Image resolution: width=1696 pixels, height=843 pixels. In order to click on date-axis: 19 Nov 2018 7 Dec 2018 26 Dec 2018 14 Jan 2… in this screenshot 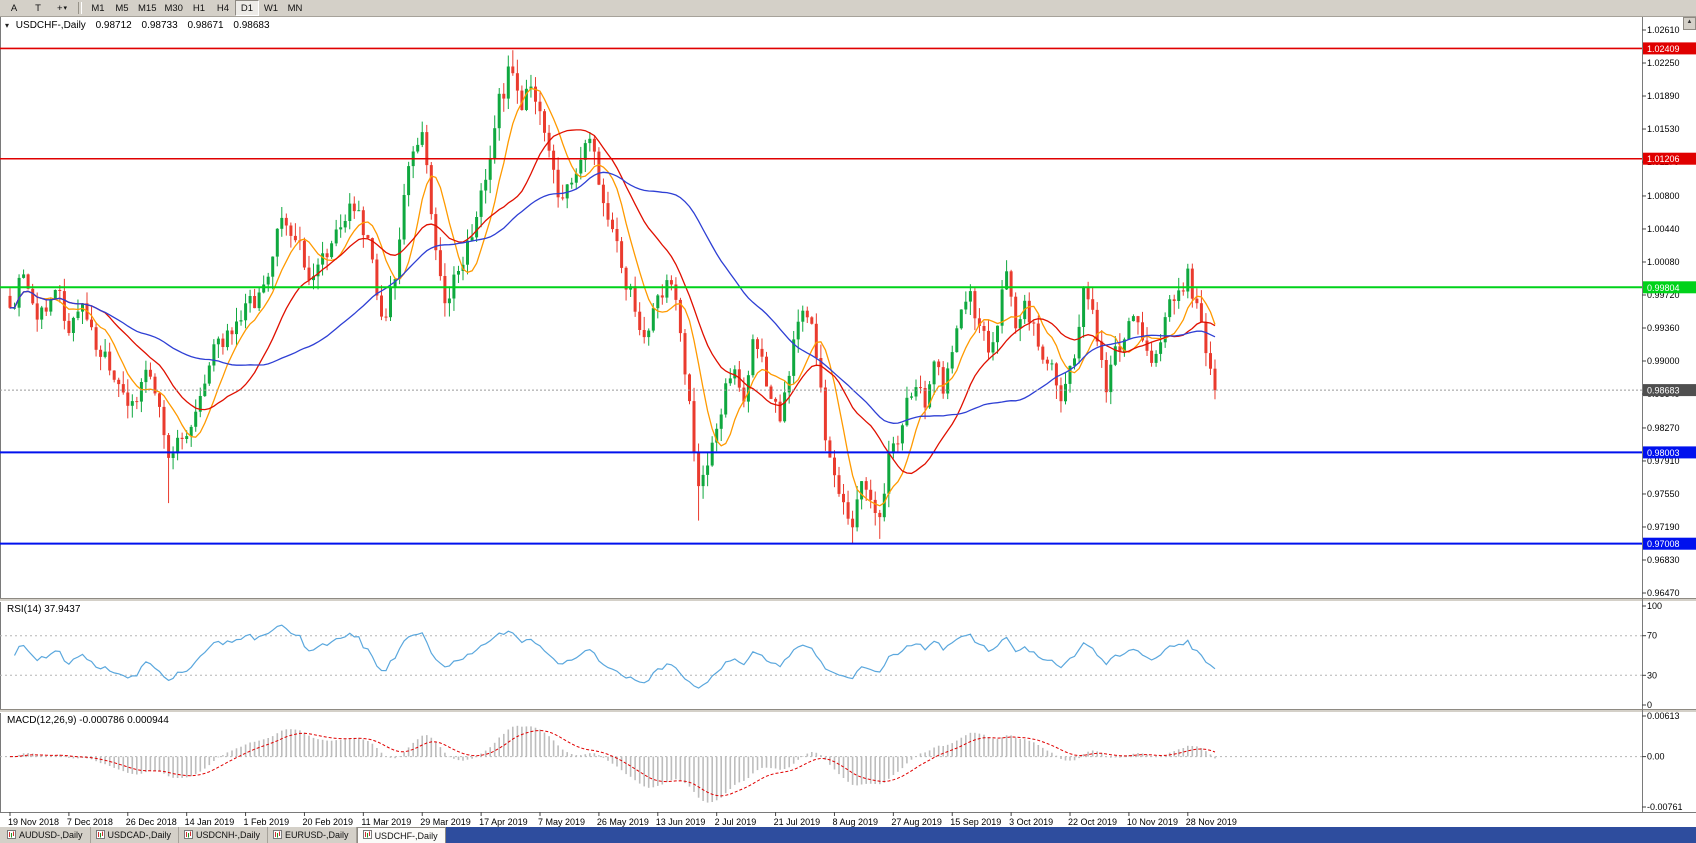, I will do `click(848, 819)`.